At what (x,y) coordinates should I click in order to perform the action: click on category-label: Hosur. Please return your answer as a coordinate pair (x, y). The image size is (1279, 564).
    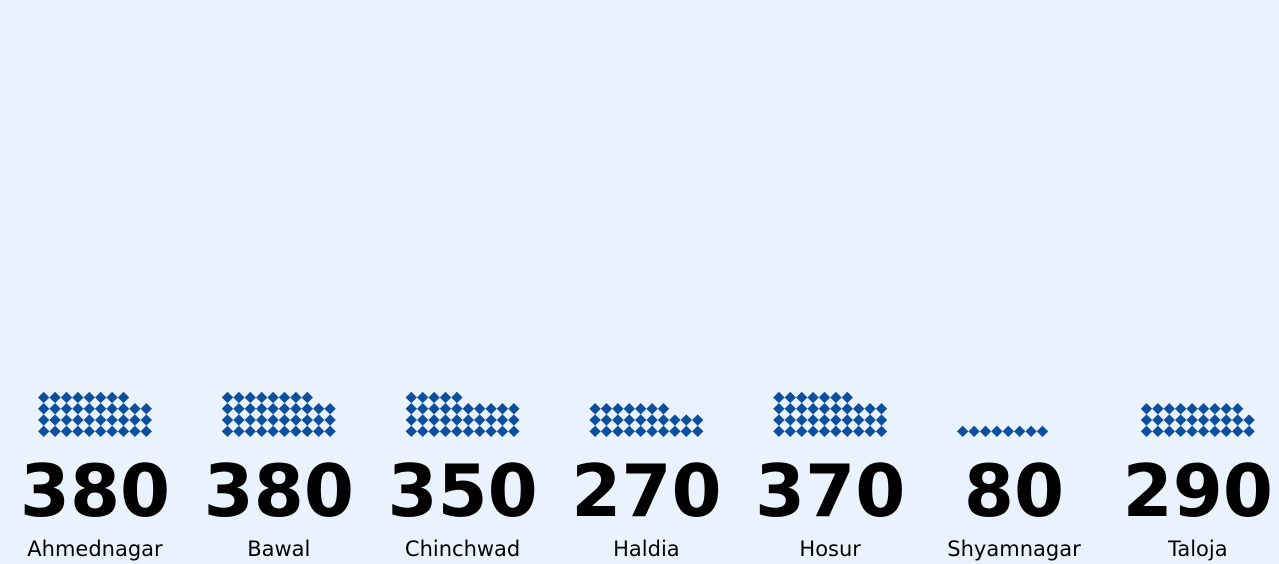
    Looking at the image, I should click on (830, 549).